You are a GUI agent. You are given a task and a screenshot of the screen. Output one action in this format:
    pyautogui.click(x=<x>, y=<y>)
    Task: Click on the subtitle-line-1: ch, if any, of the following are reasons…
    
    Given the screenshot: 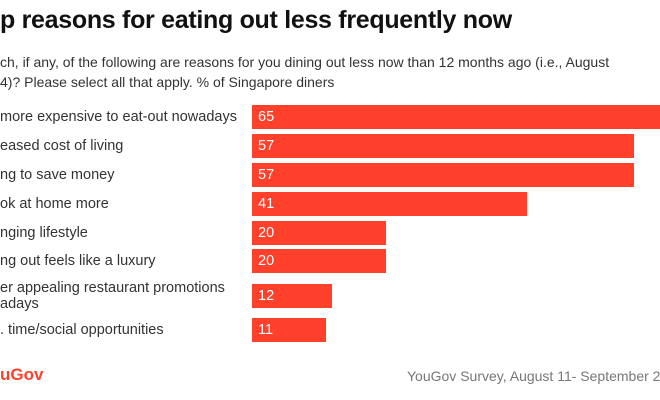 What is the action you would take?
    pyautogui.click(x=305, y=62)
    